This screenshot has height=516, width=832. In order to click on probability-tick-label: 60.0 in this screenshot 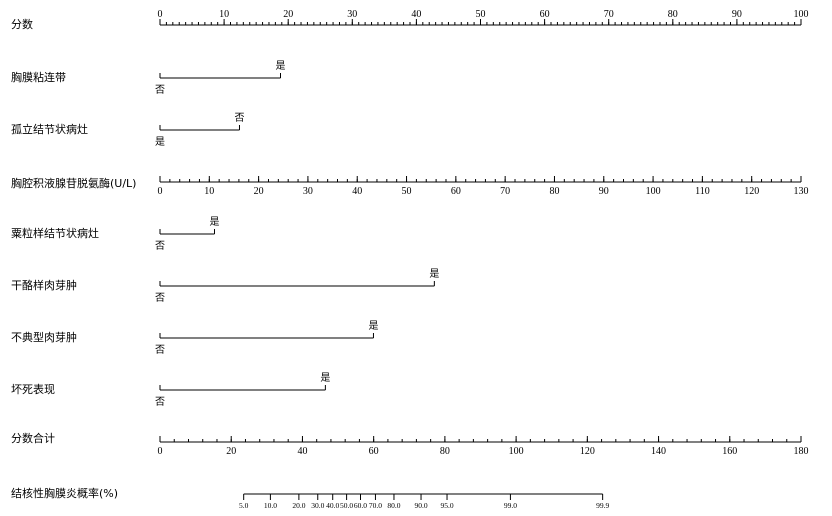, I will do `click(360, 505)`.